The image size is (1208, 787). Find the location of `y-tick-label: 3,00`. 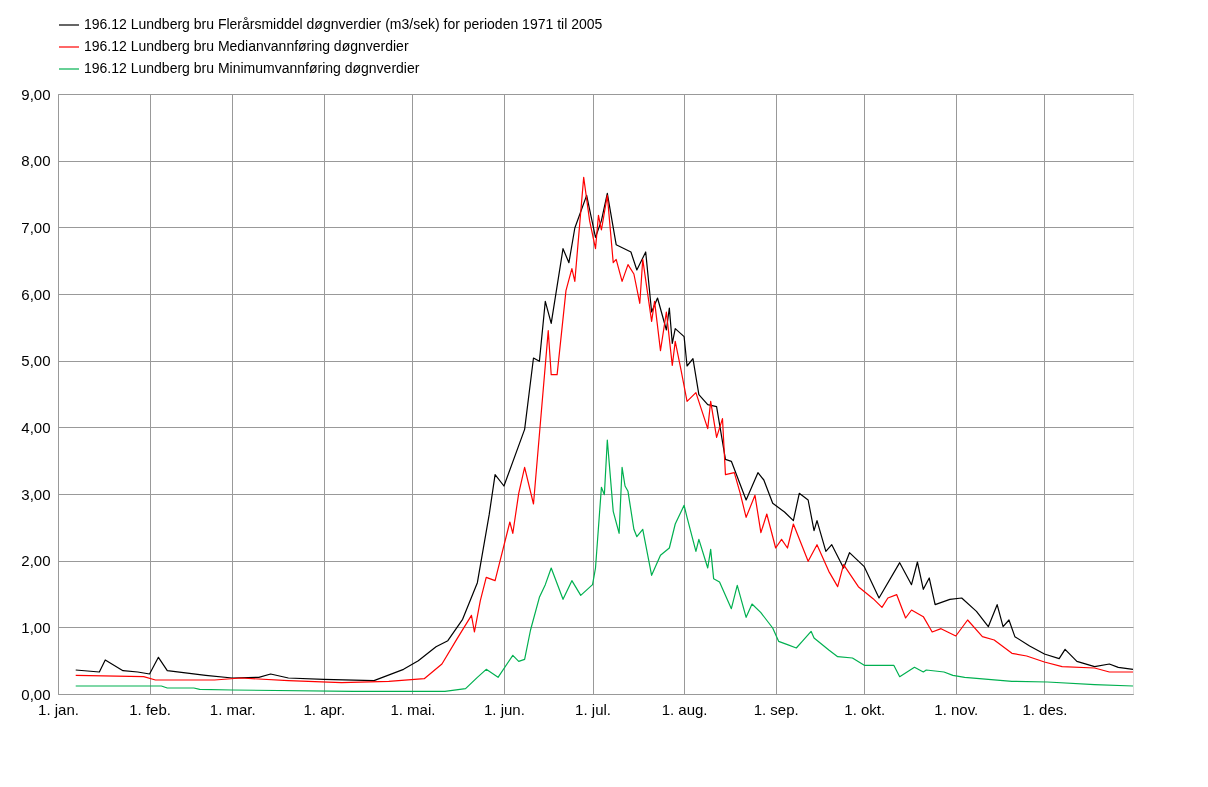

y-tick-label: 3,00 is located at coordinates (36, 494).